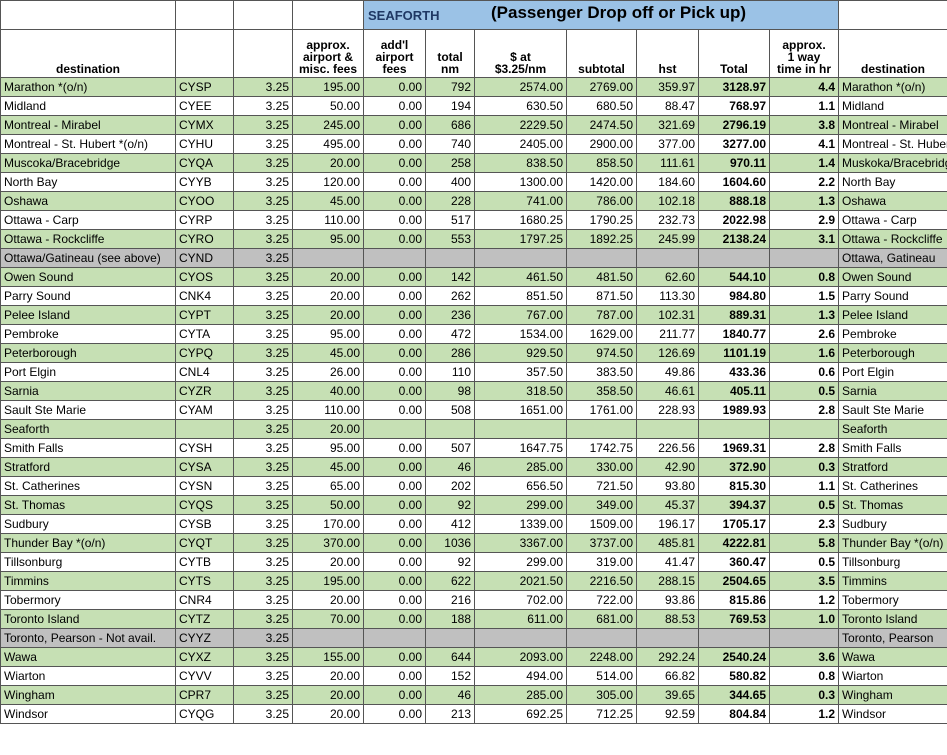  I want to click on cell: 102.18, so click(667, 201).